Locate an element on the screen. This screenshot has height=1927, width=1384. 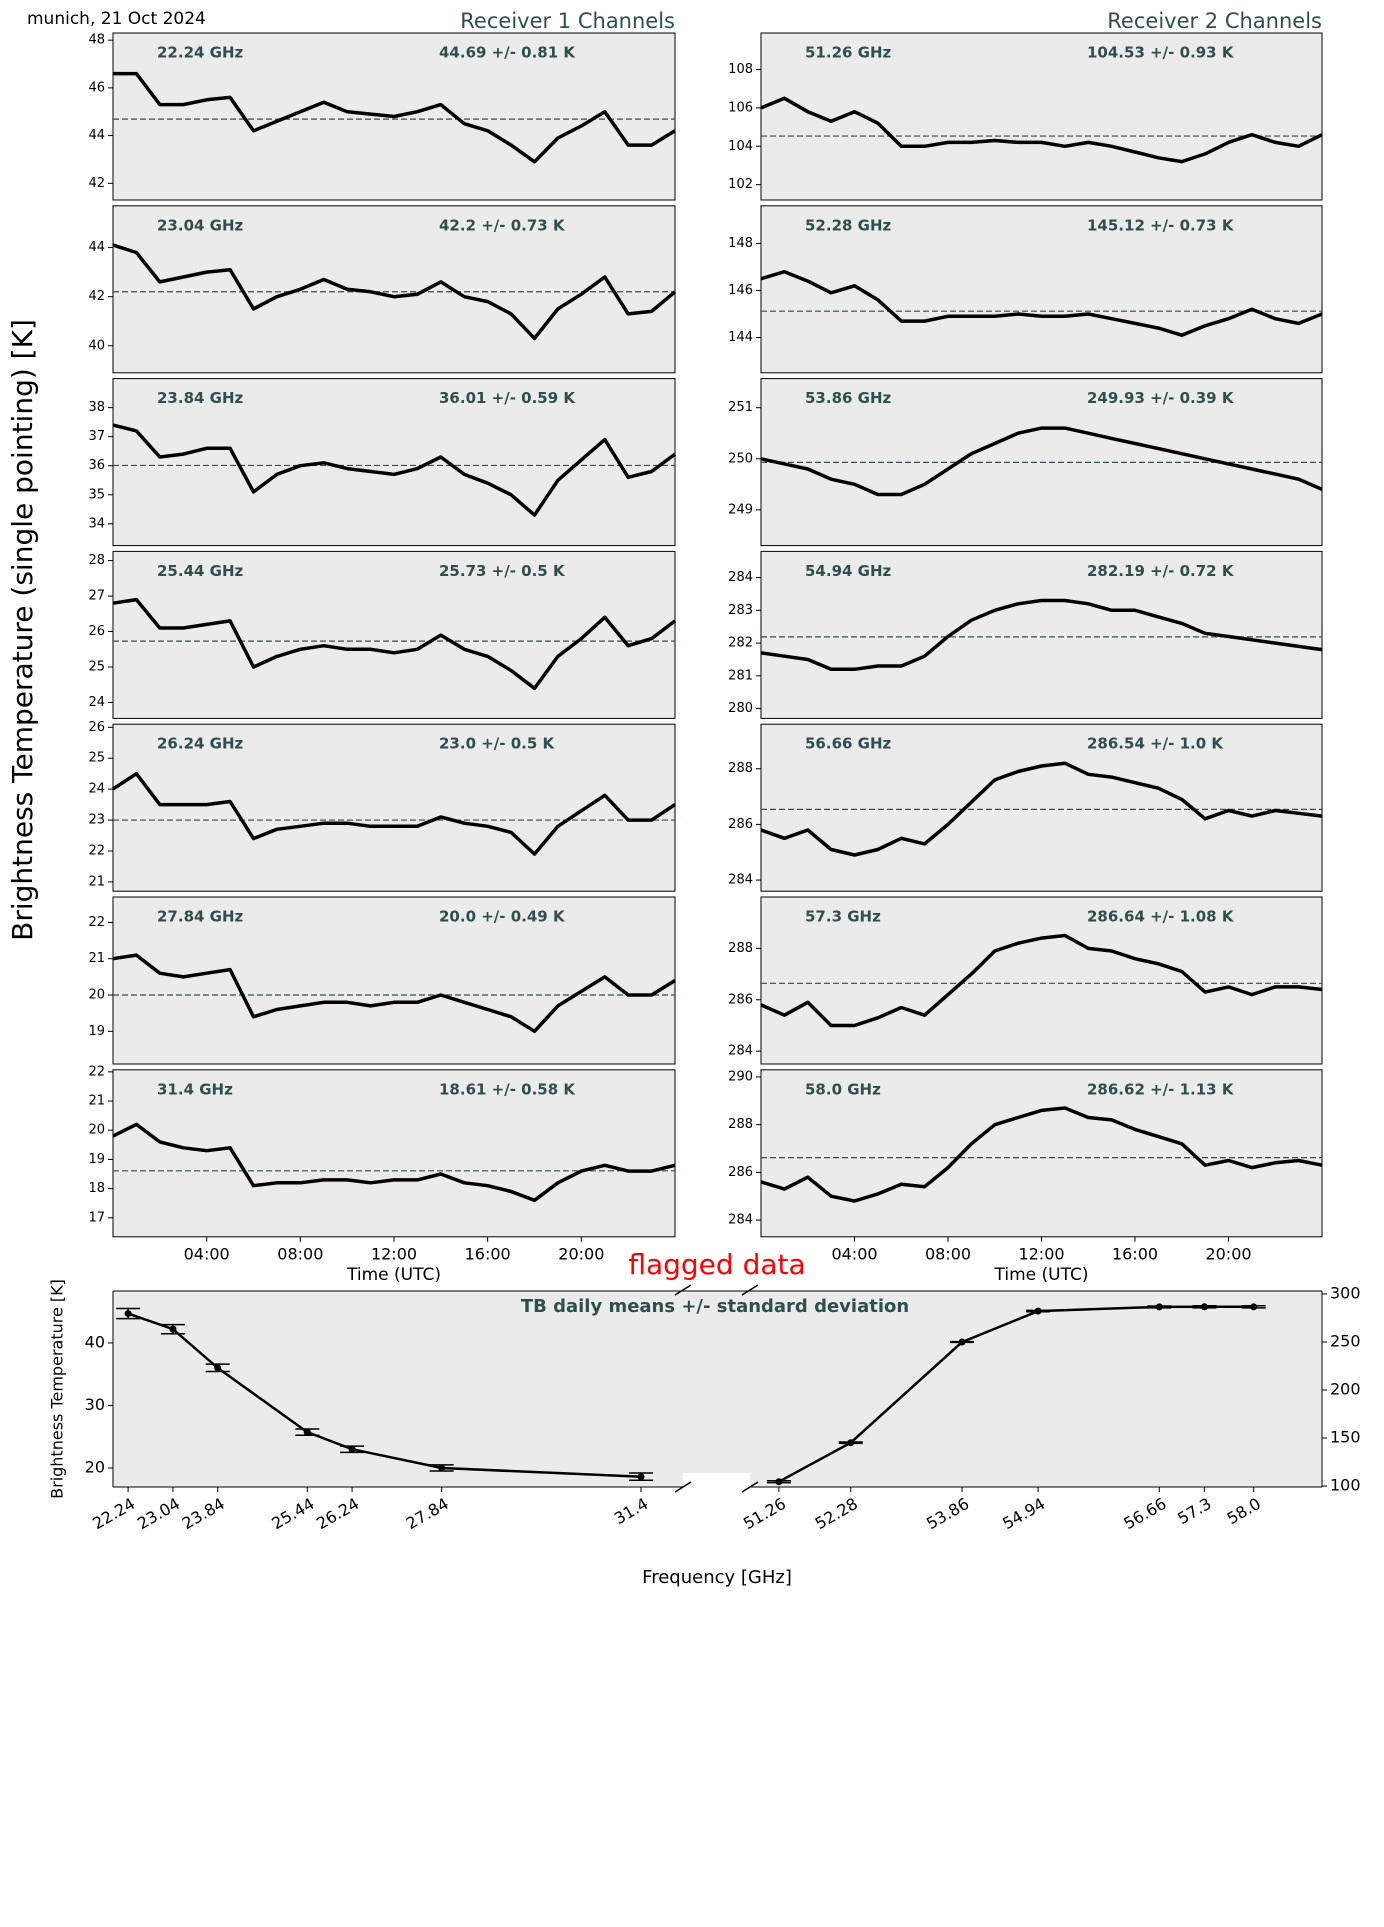
x-tick-label: 04:00 is located at coordinates (854, 1253).